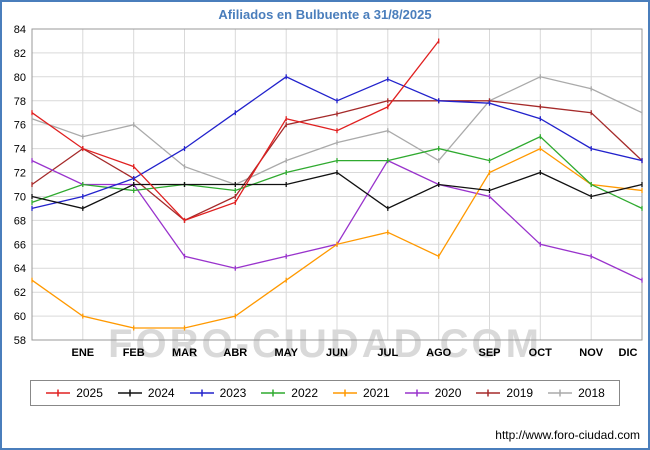  I want to click on svg-text: 80, so click(20, 78).